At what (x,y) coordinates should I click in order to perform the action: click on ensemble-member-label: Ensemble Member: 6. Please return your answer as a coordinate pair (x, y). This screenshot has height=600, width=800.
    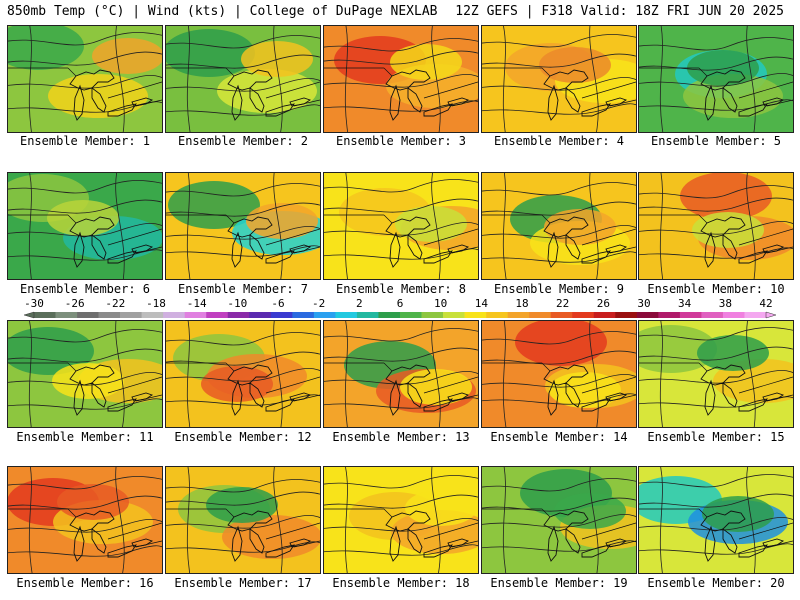
    Looking at the image, I should click on (85, 289).